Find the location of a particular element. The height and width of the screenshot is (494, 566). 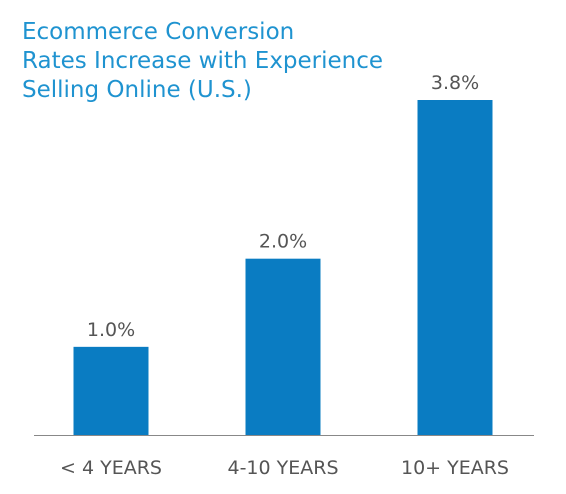

chart-title-line: Rates Increase with Experience is located at coordinates (203, 61).